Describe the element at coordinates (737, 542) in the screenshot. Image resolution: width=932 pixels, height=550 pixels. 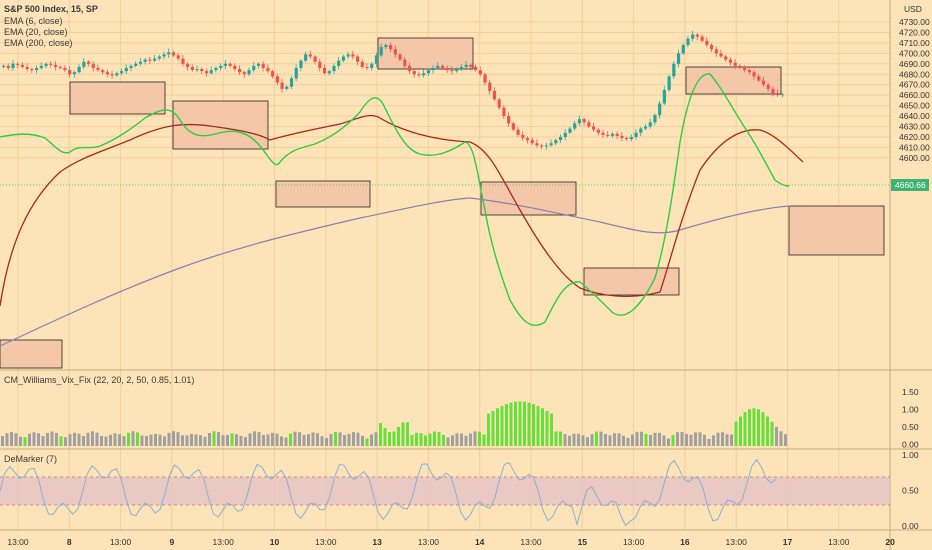
I see `time-tick-label: 13:00` at that location.